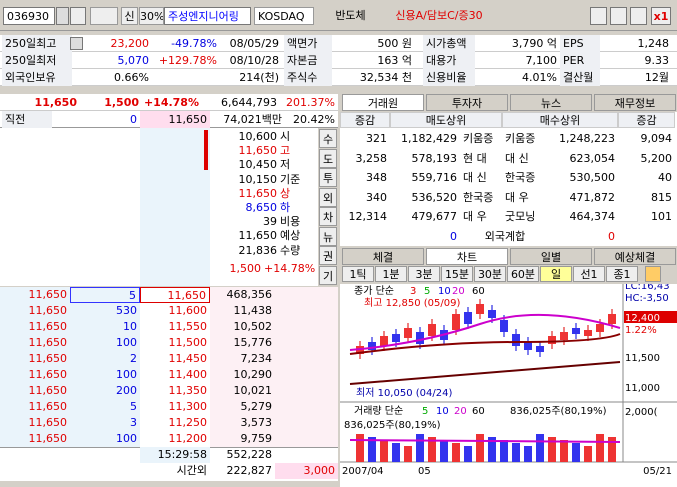  What do you see at coordinates (424, 274) in the screenshot?
I see `period-button: 3분` at bounding box center [424, 274].